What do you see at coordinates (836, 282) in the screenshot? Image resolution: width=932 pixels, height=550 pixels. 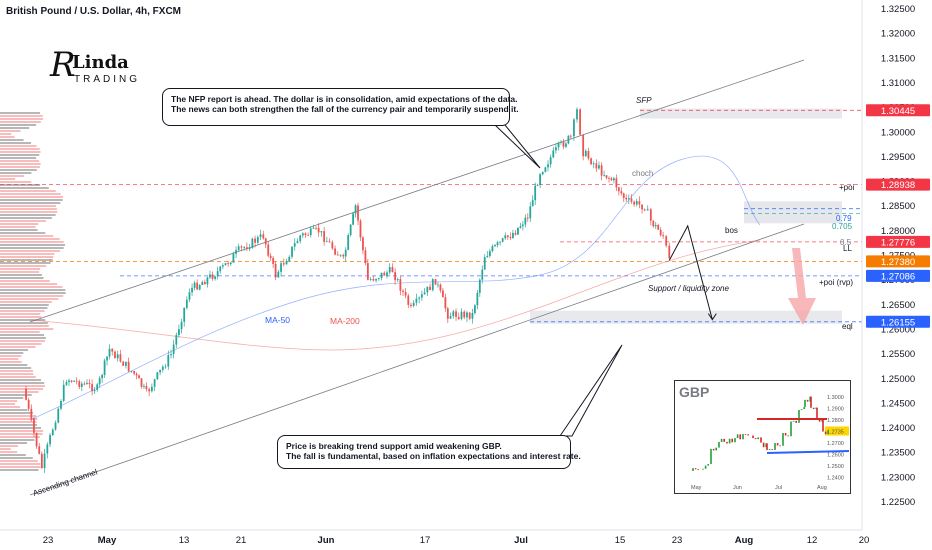 I see `poi-rvp-label: +poi (rvp)` at bounding box center [836, 282].